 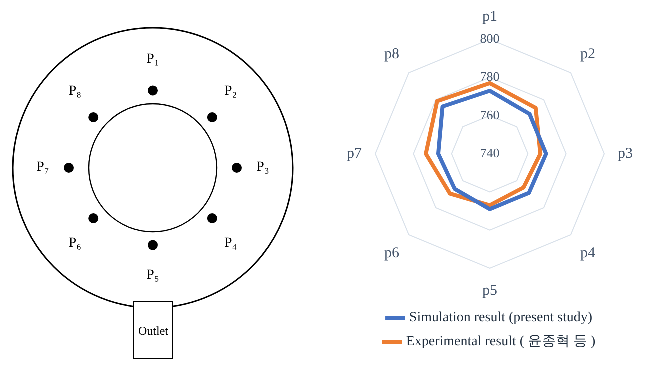 What do you see at coordinates (392, 253) in the screenshot?
I see `spoke-label: p6` at bounding box center [392, 253].